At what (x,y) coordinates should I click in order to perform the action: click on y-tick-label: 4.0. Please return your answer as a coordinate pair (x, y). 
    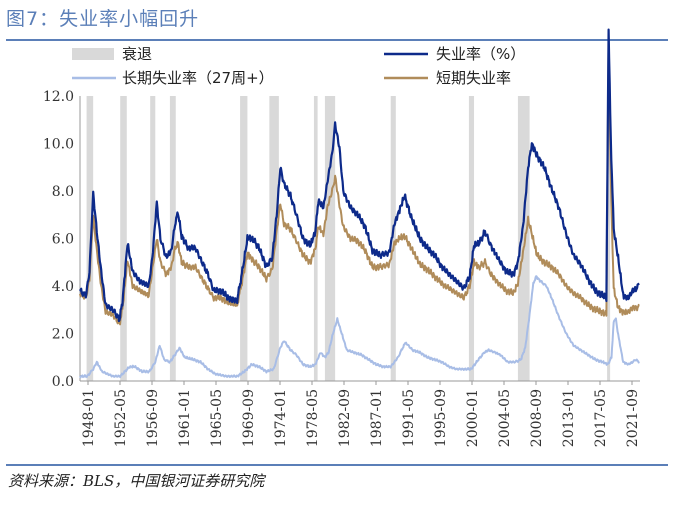
    Looking at the image, I should click on (63, 287).